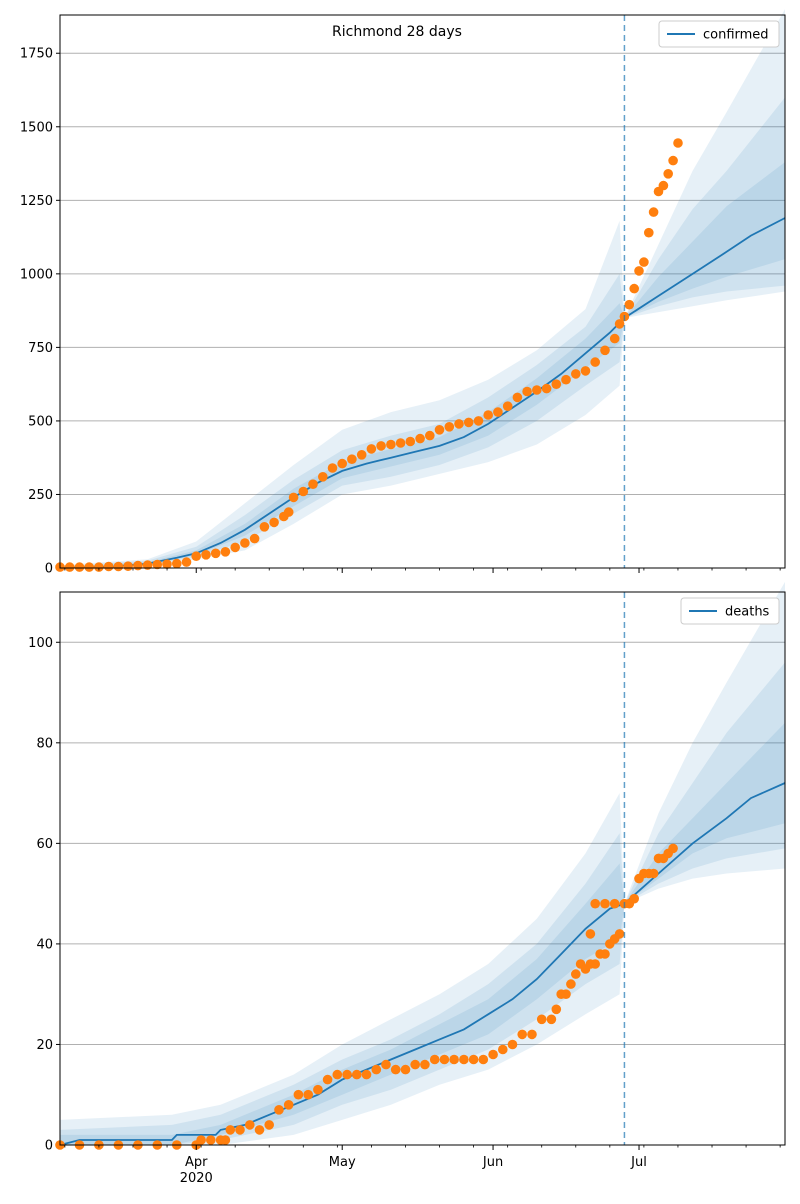  Describe the element at coordinates (638, 1162) in the screenshot. I see `x-tick-label: Jul` at that location.